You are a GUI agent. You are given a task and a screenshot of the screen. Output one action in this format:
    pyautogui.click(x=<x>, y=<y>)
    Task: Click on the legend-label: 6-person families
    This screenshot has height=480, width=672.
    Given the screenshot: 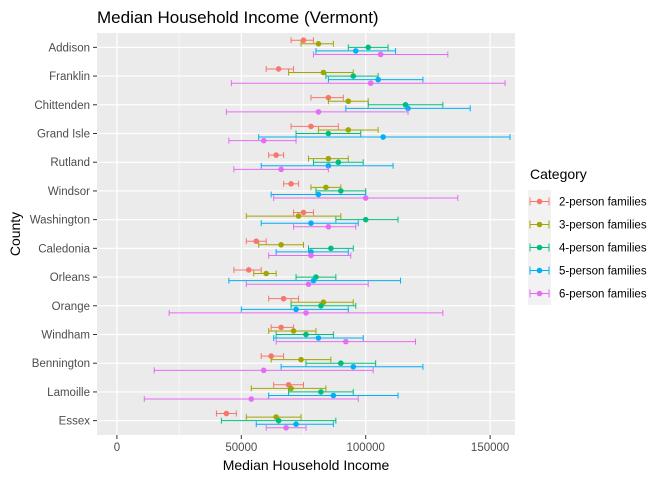 What is the action you would take?
    pyautogui.click(x=603, y=295)
    